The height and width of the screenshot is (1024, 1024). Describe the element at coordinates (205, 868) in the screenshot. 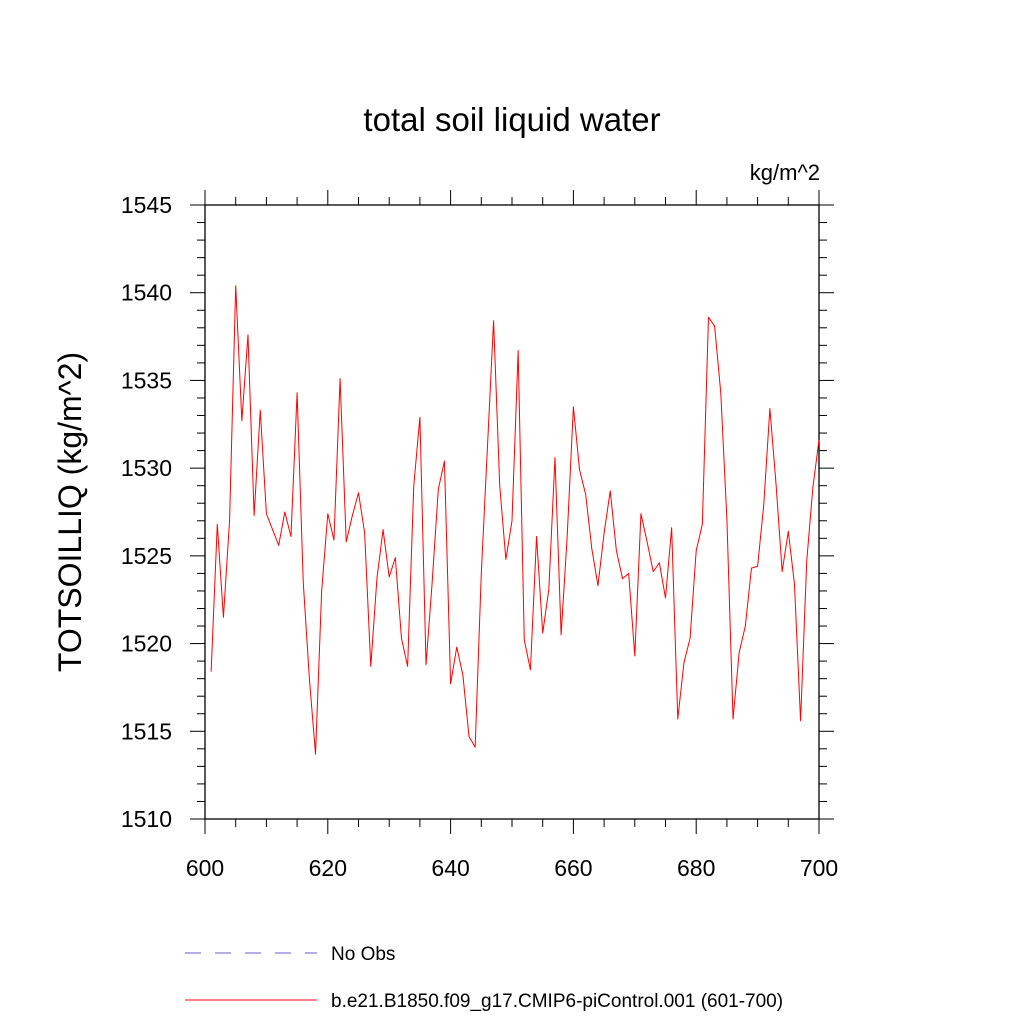

I see `x-tick-label: 600` at that location.